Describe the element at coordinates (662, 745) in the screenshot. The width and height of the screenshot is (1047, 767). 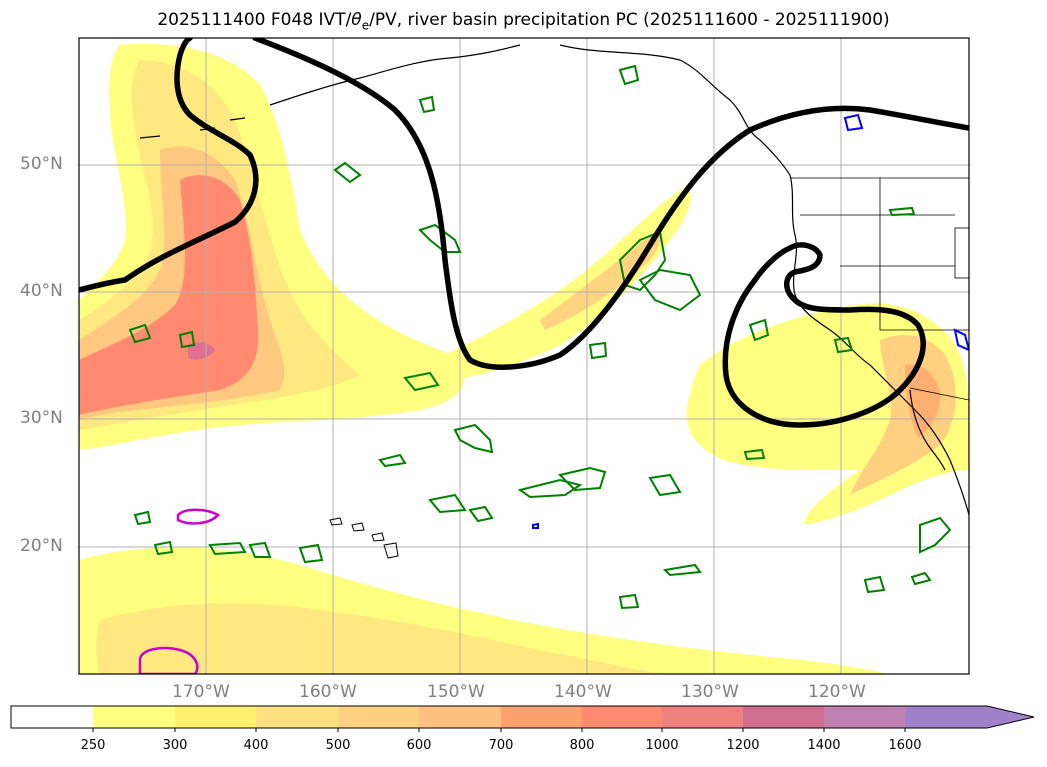
I see `colorbar-label-1000: 1000` at that location.